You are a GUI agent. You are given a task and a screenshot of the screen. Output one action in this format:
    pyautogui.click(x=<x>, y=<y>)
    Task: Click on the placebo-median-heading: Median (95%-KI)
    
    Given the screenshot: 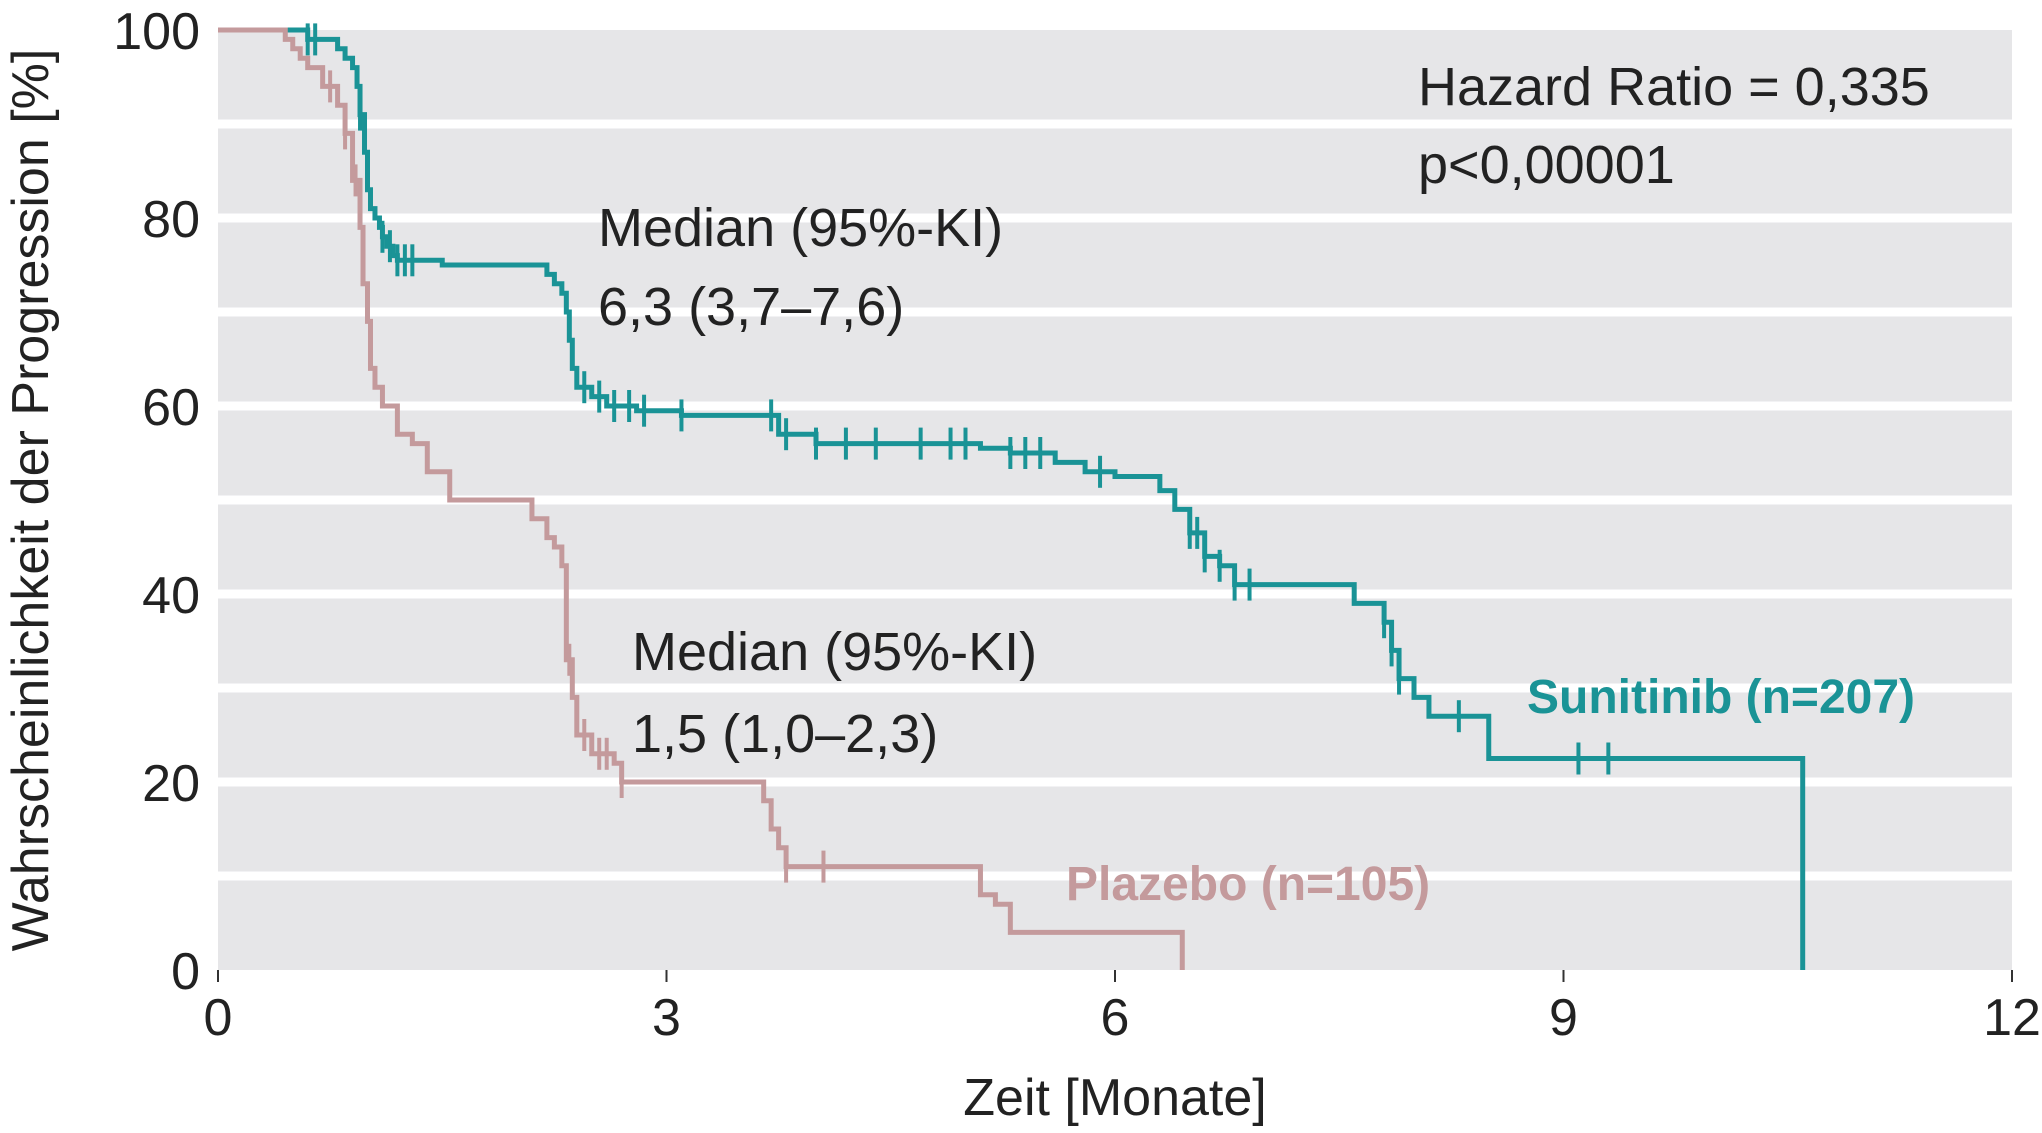 What is the action you would take?
    pyautogui.click(x=834, y=652)
    